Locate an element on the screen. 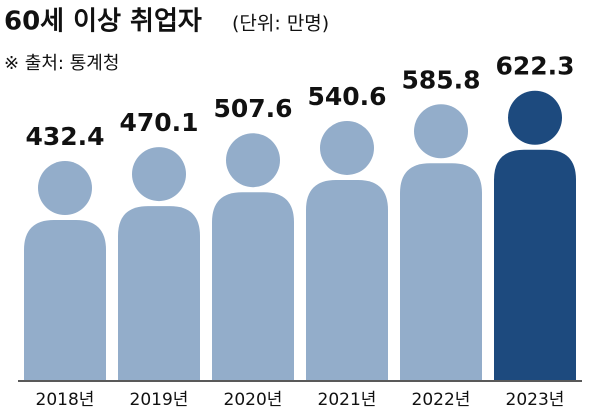 This screenshot has width=600, height=416. value-label: 432.4 is located at coordinates (64, 136).